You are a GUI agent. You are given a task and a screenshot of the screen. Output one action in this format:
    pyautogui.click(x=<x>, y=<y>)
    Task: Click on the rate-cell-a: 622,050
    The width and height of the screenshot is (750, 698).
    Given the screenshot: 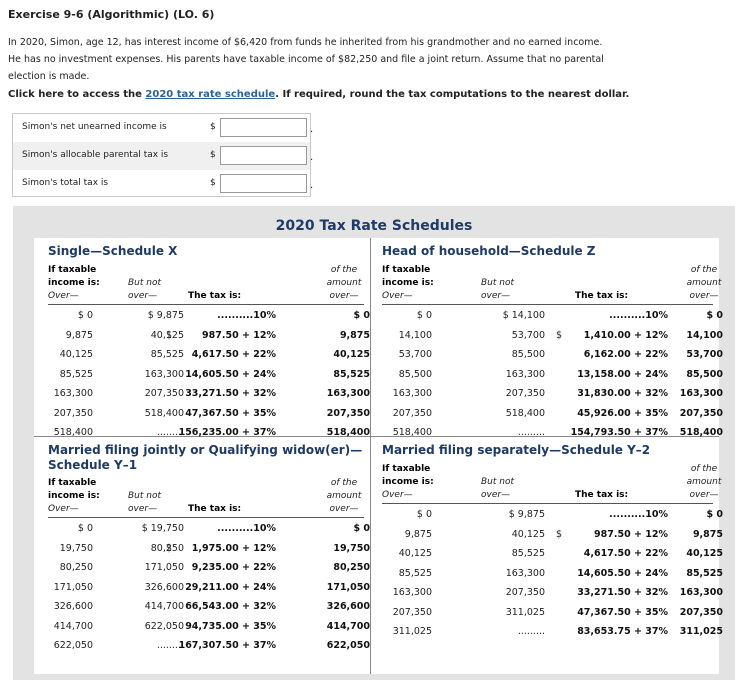 What is the action you would take?
    pyautogui.click(x=73, y=645)
    